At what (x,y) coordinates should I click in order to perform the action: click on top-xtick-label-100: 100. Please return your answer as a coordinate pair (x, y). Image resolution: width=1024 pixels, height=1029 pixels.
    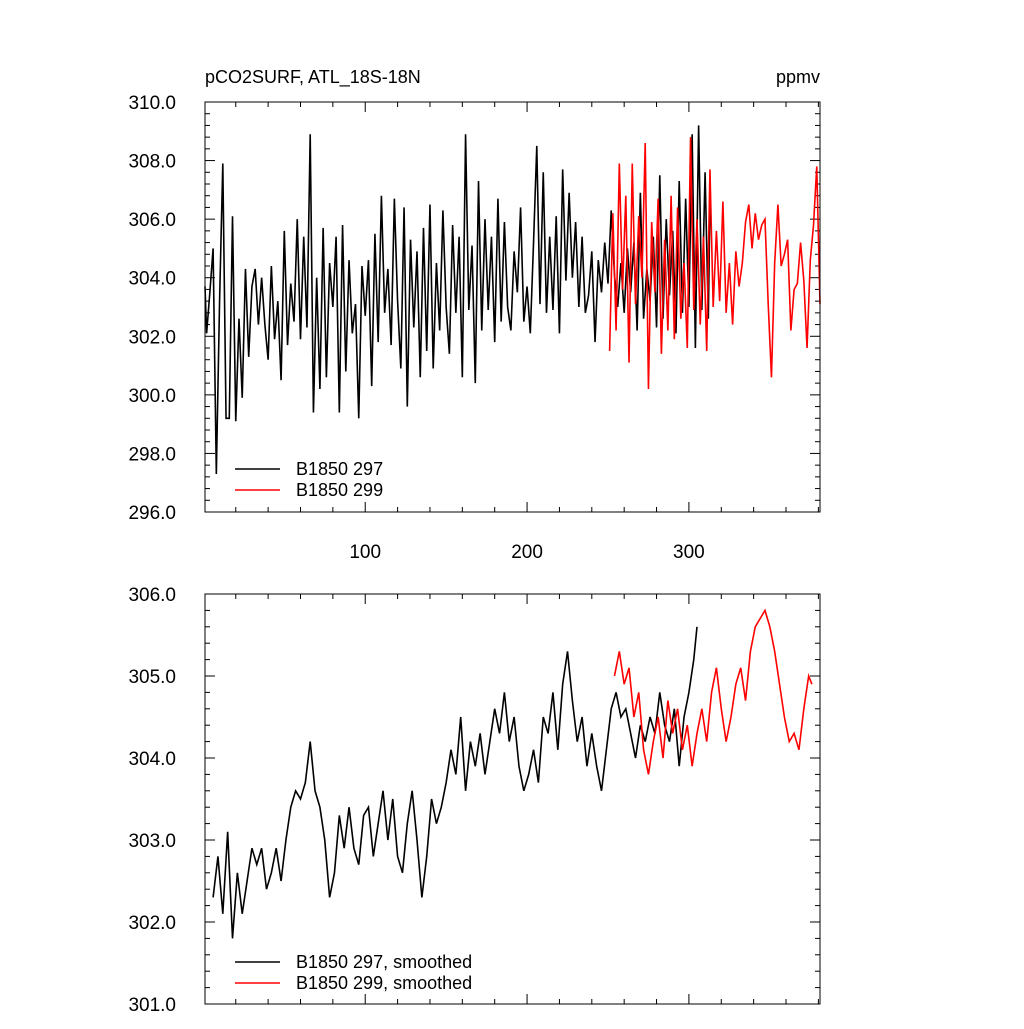
    Looking at the image, I should click on (365, 552).